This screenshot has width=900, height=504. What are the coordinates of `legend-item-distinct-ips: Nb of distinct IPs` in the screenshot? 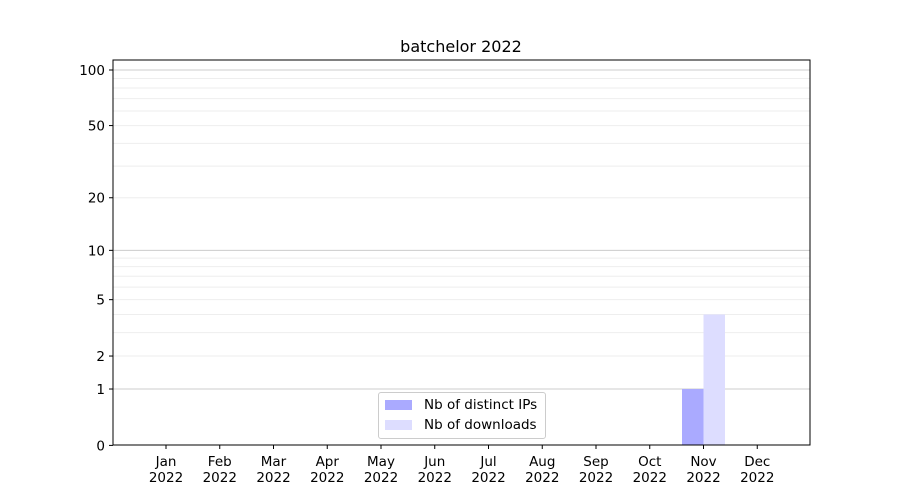 It's located at (461, 405).